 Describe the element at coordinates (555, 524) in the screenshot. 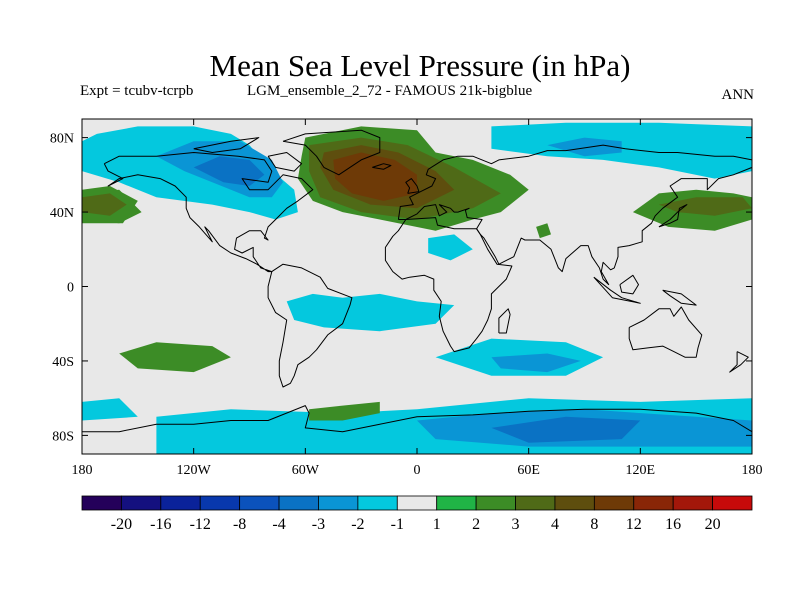

I see `colorbar-label-11: 4` at that location.